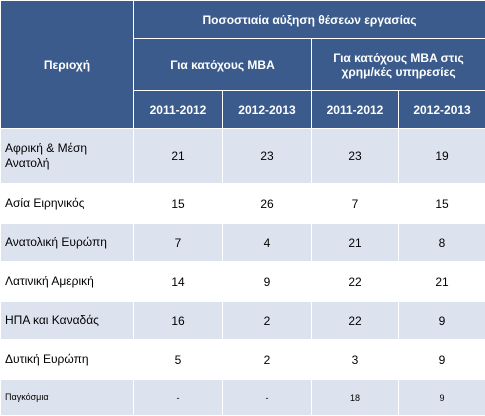 Image resolution: width=485 pixels, height=416 pixels. Describe the element at coordinates (267, 243) in the screenshot. I see `value-cell: 4` at that location.